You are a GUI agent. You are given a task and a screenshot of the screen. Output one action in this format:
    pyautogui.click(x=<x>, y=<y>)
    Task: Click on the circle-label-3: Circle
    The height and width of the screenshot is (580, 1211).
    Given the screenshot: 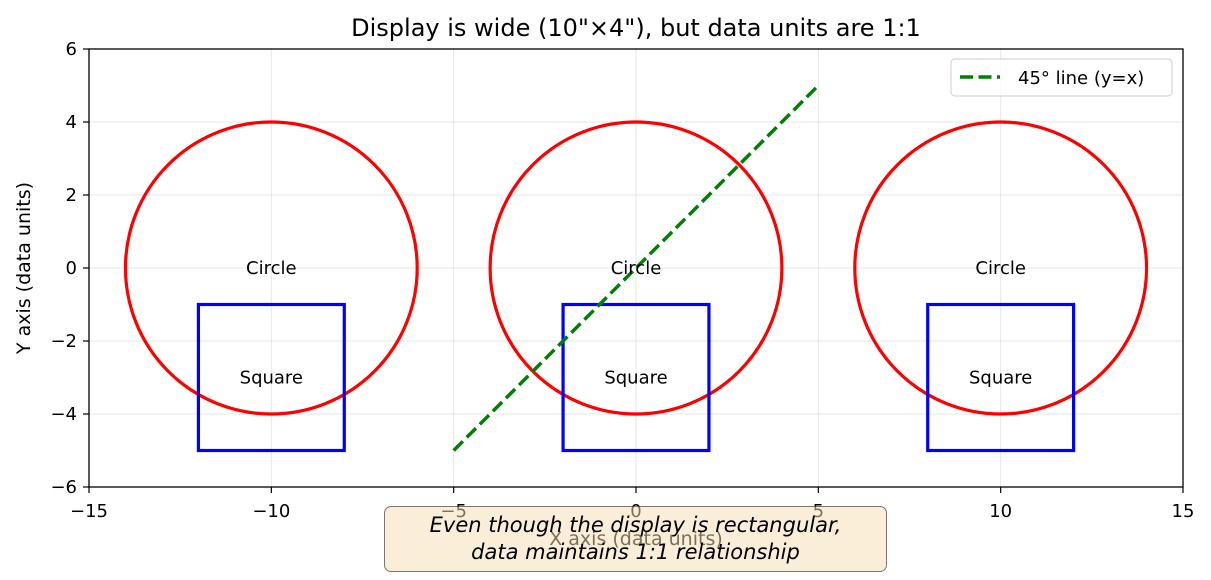 What is the action you would take?
    pyautogui.click(x=1000, y=268)
    